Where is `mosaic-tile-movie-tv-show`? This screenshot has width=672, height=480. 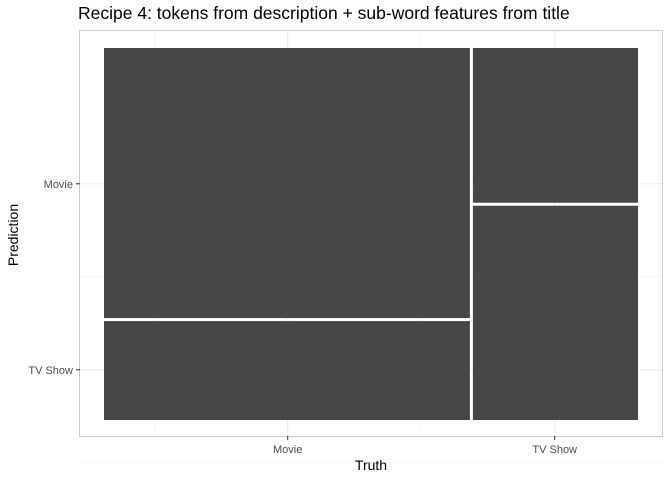
mosaic-tile-movie-tv-show is located at coordinates (287, 370).